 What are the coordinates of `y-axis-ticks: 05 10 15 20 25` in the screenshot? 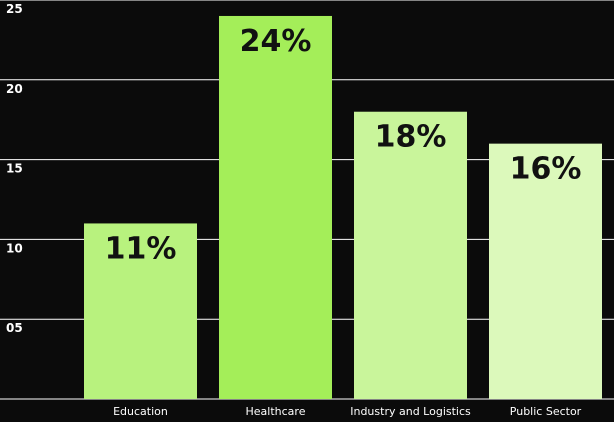 It's located at (14, 168).